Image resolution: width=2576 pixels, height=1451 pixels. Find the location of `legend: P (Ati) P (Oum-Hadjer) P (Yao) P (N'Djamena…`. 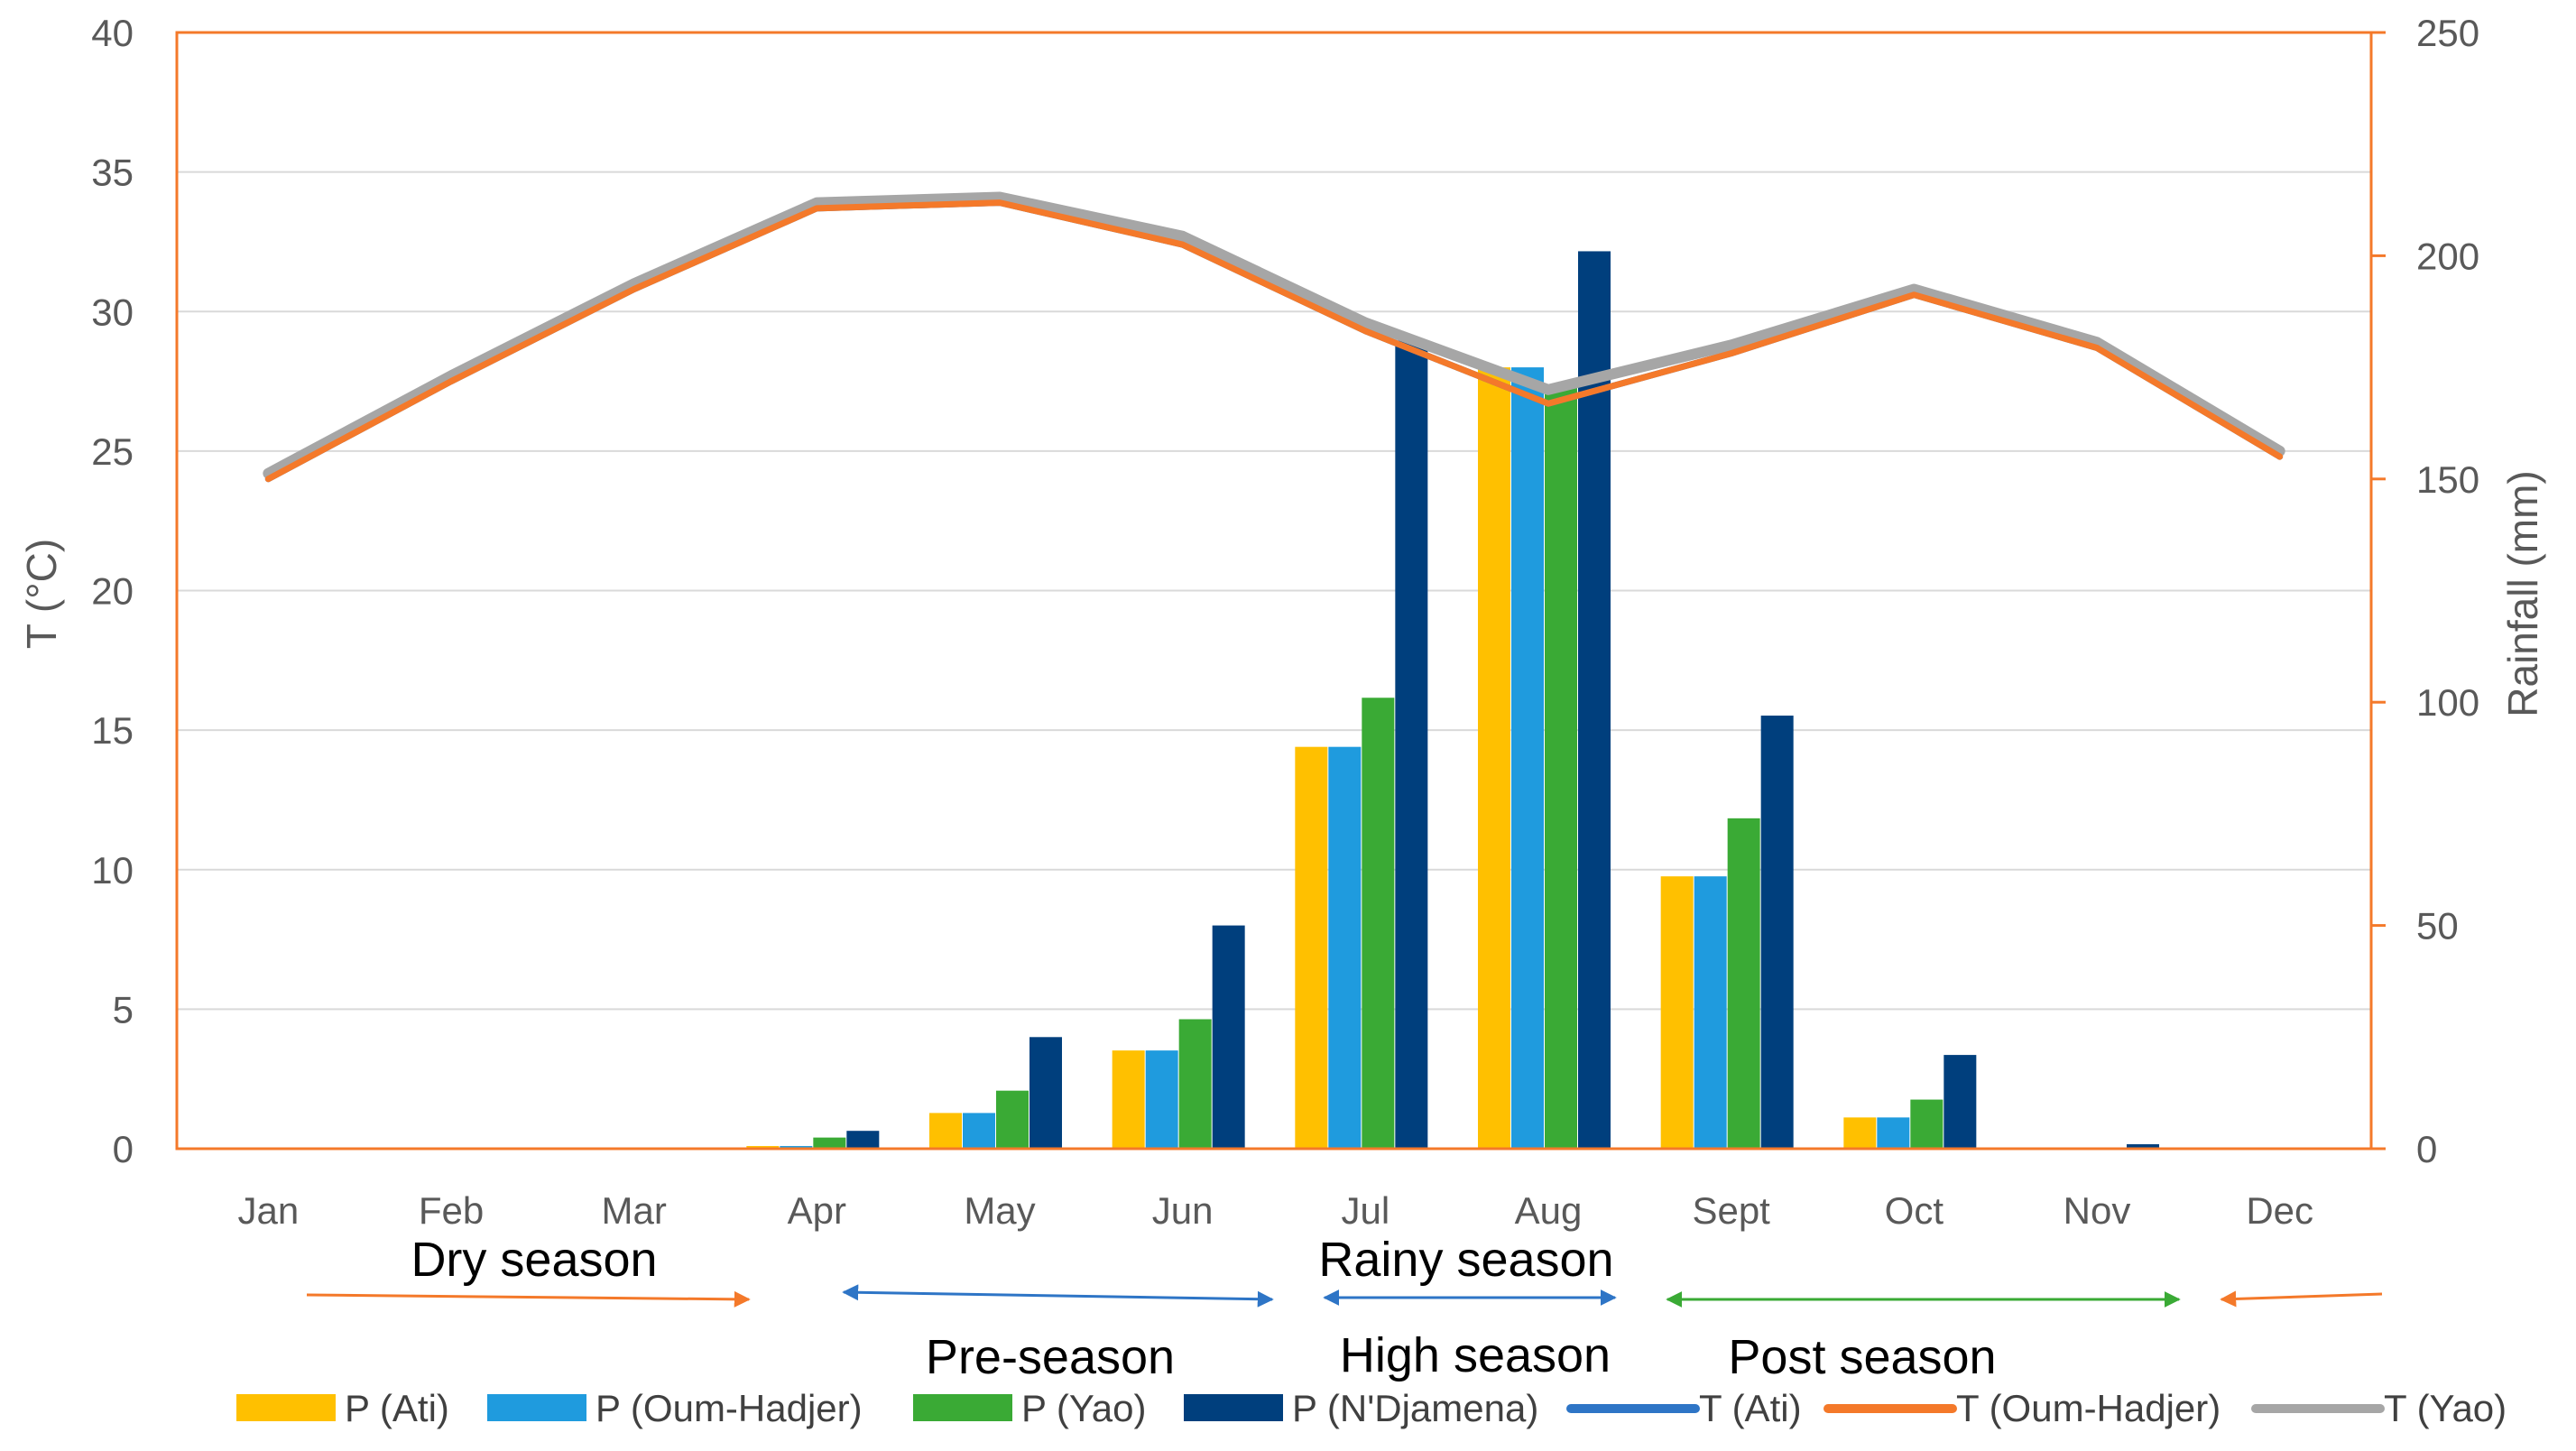

legend: P (Ati) P (Oum-Hadjer) P (Yao) P (N'Djamena… is located at coordinates (1371, 1408).